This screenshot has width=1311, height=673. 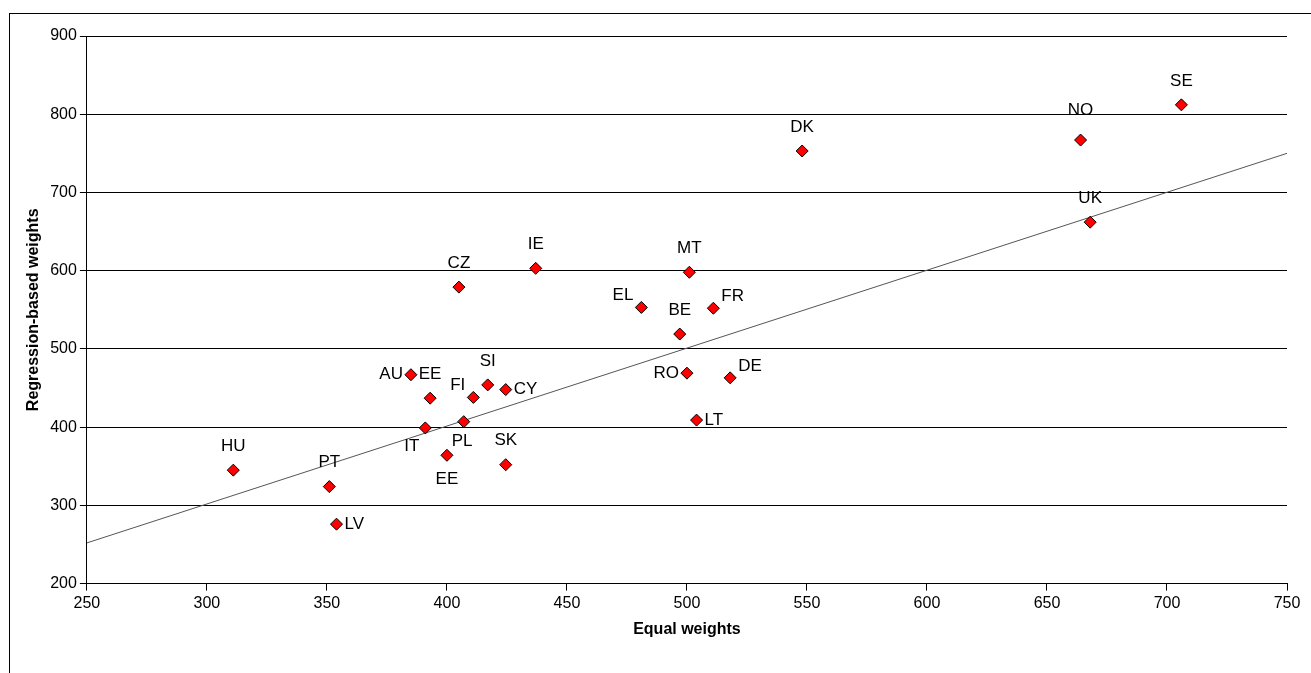 What do you see at coordinates (666, 372) in the screenshot?
I see `annotation: RO` at bounding box center [666, 372].